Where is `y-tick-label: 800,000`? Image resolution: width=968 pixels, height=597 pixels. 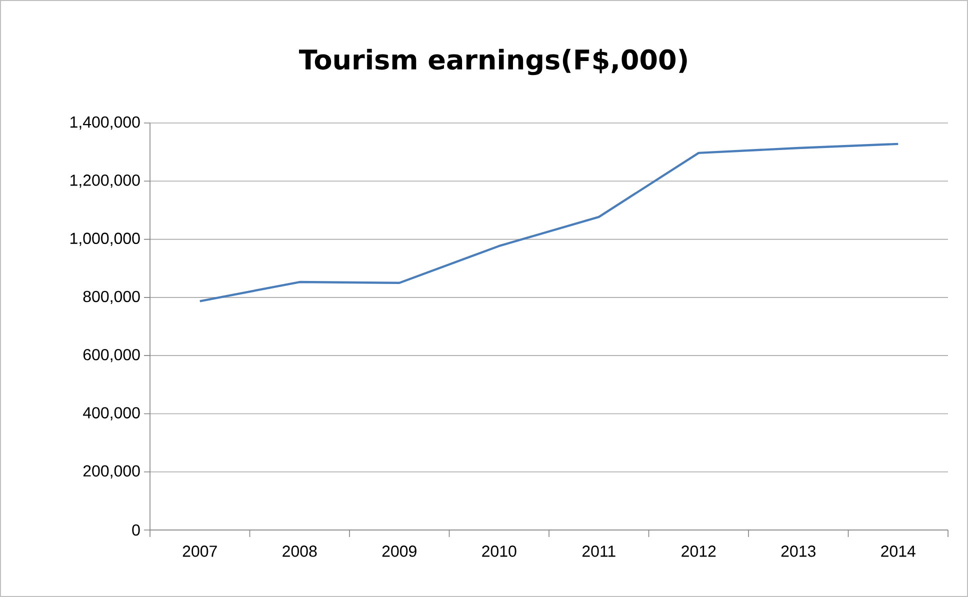 y-tick-label: 800,000 is located at coordinates (111, 297).